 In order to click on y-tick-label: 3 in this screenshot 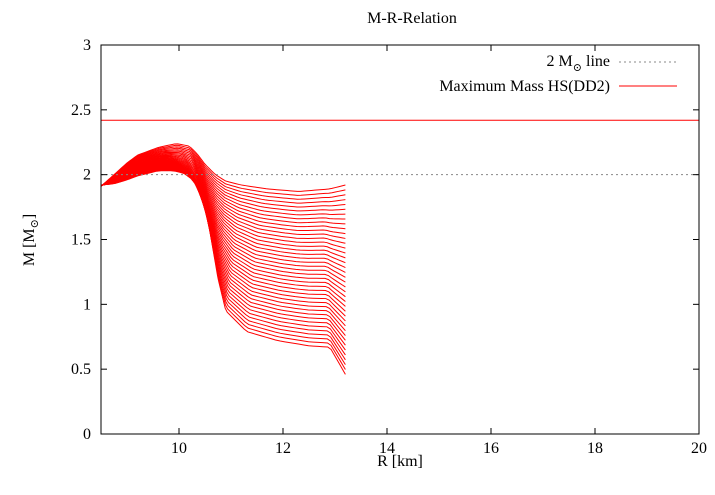, I will do `click(87, 45)`.